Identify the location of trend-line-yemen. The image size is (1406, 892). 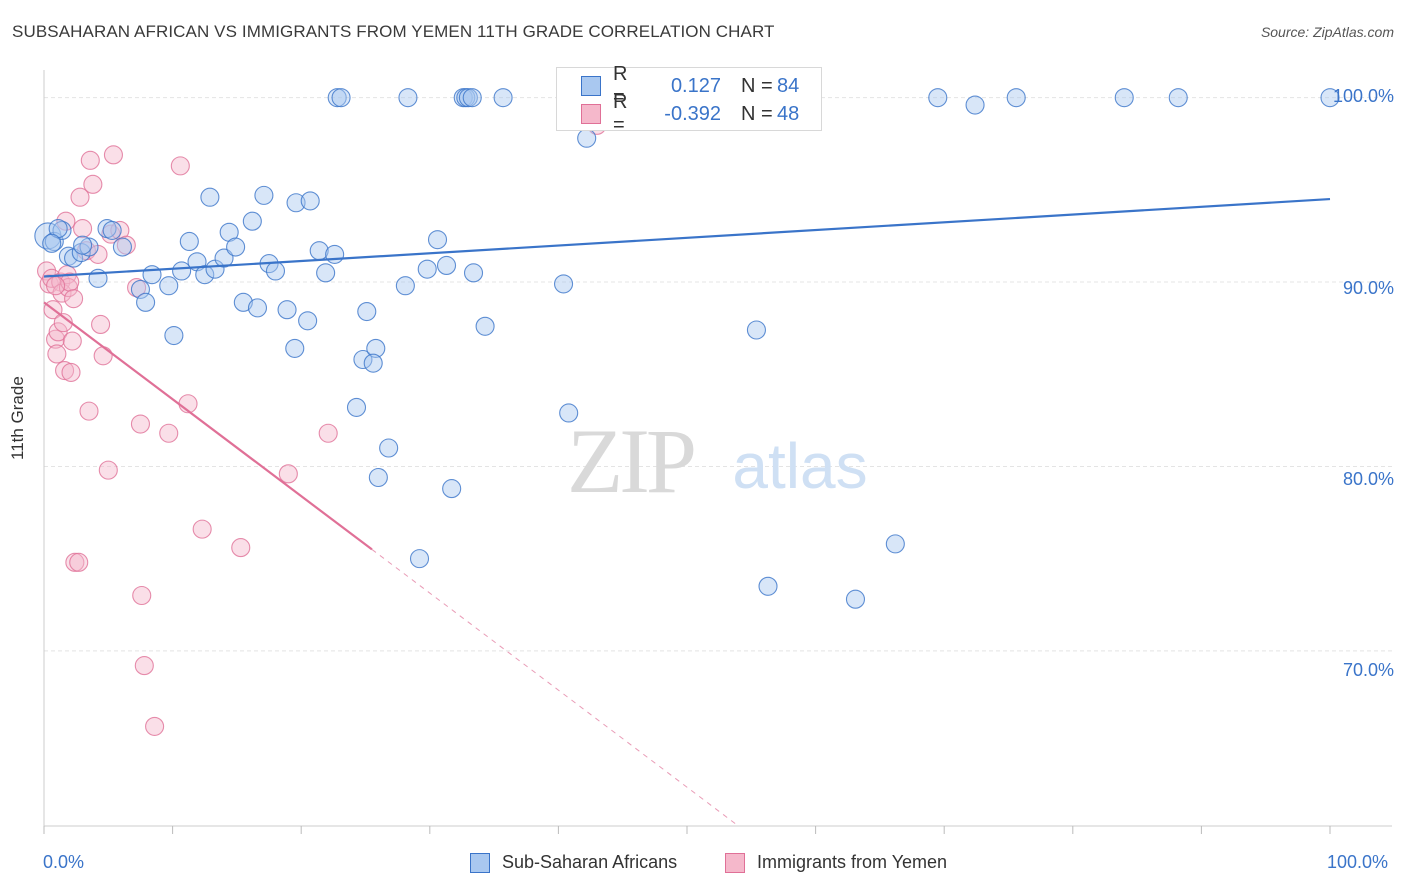
(208, 426).